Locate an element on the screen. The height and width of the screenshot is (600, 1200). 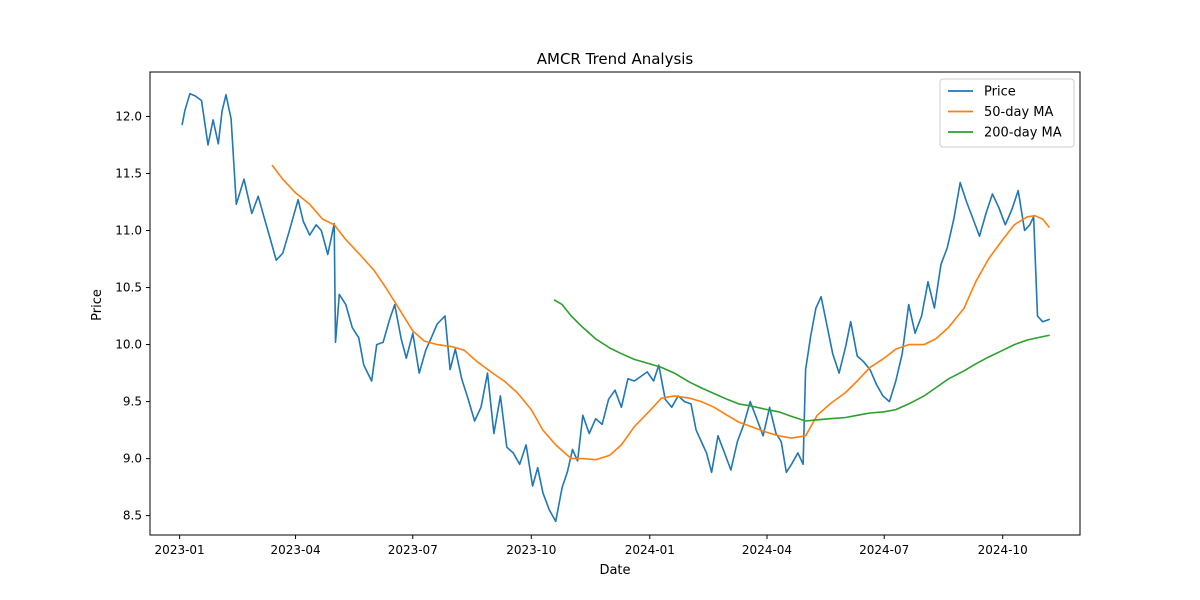
y-tick-label: 9.0 is located at coordinates (132, 459).